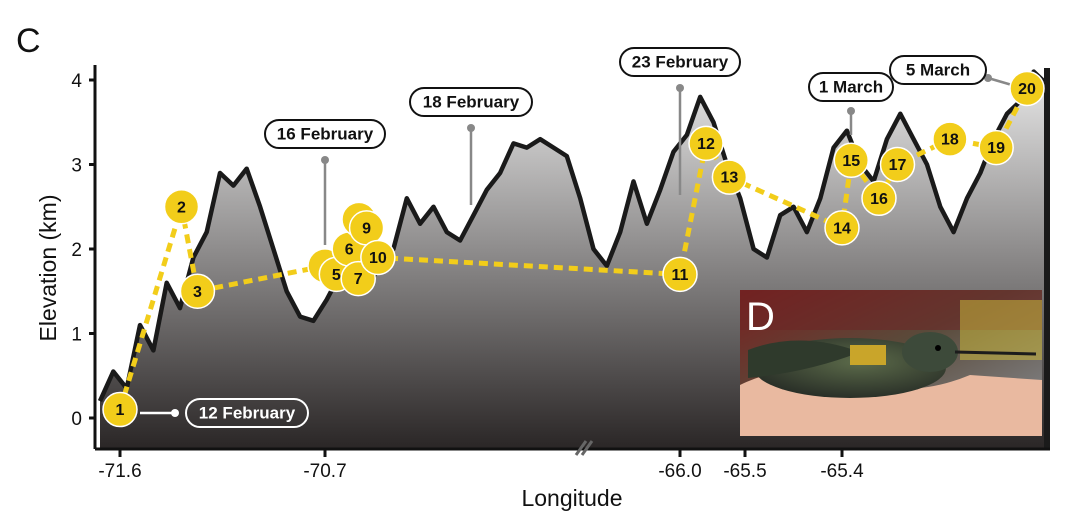  I want to click on panel-label: C, so click(28, 41).